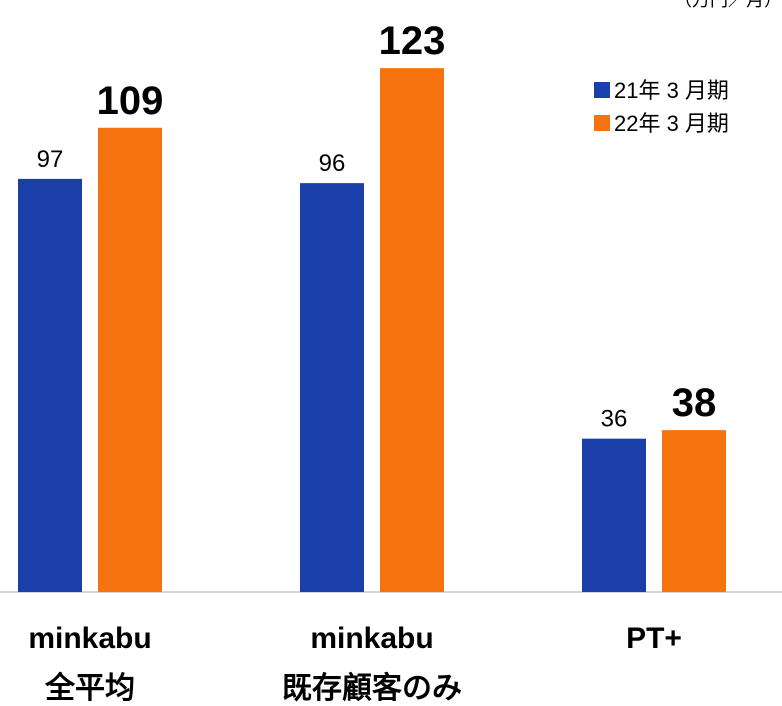 This screenshot has height=706, width=782. Describe the element at coordinates (694, 403) in the screenshot. I see `value-label: 38` at that location.